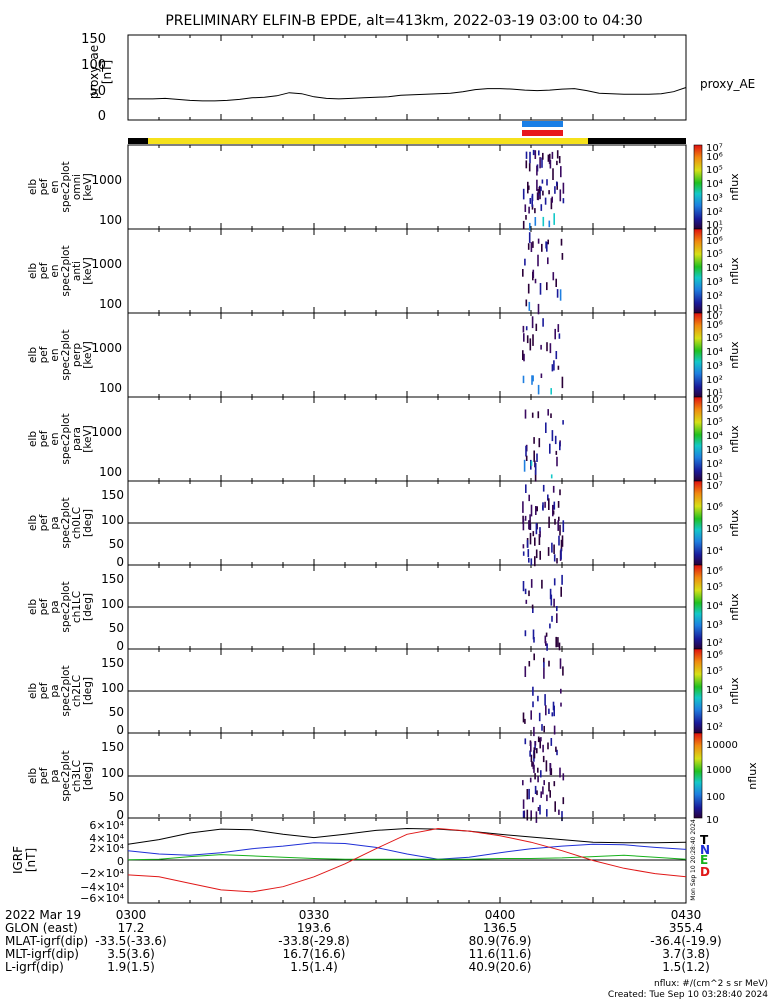  I want to click on colorbar-0-tick-3: 10⁴, so click(714, 184).